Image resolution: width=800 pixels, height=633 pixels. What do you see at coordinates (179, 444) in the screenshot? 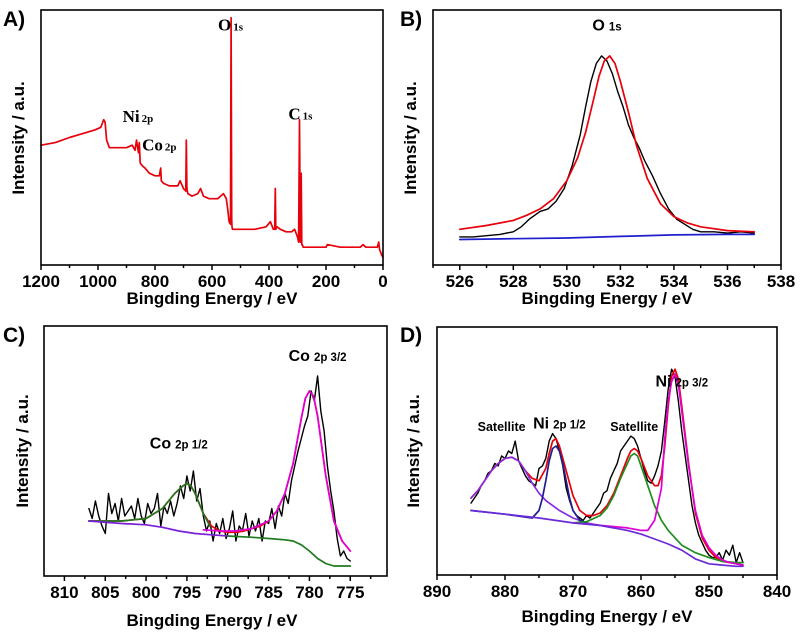
I see `panel-c-annotation: Co 2p 1/2` at bounding box center [179, 444].